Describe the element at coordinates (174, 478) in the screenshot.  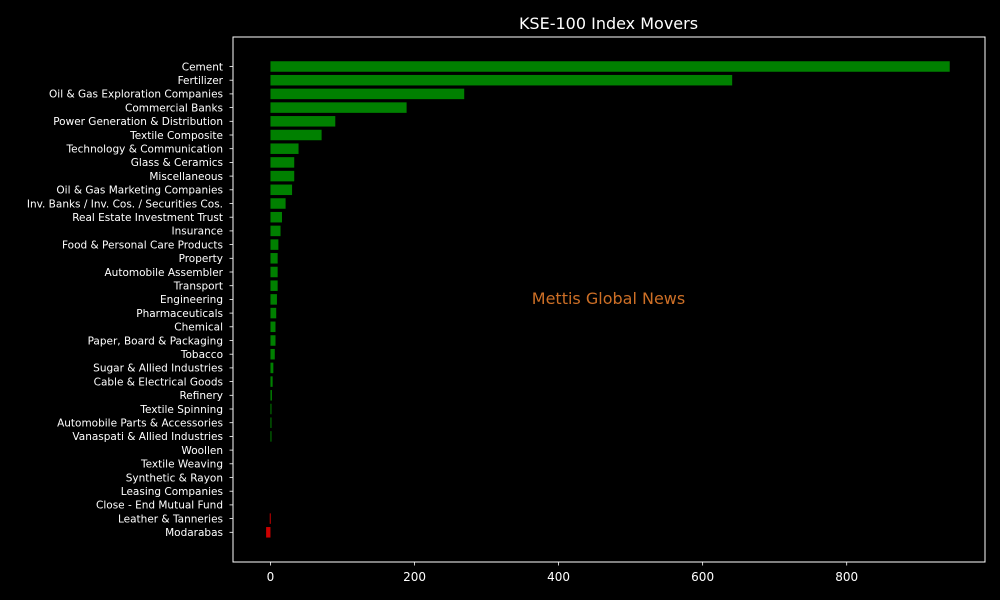
I see `category-label: Synthetic & Rayon` at that location.